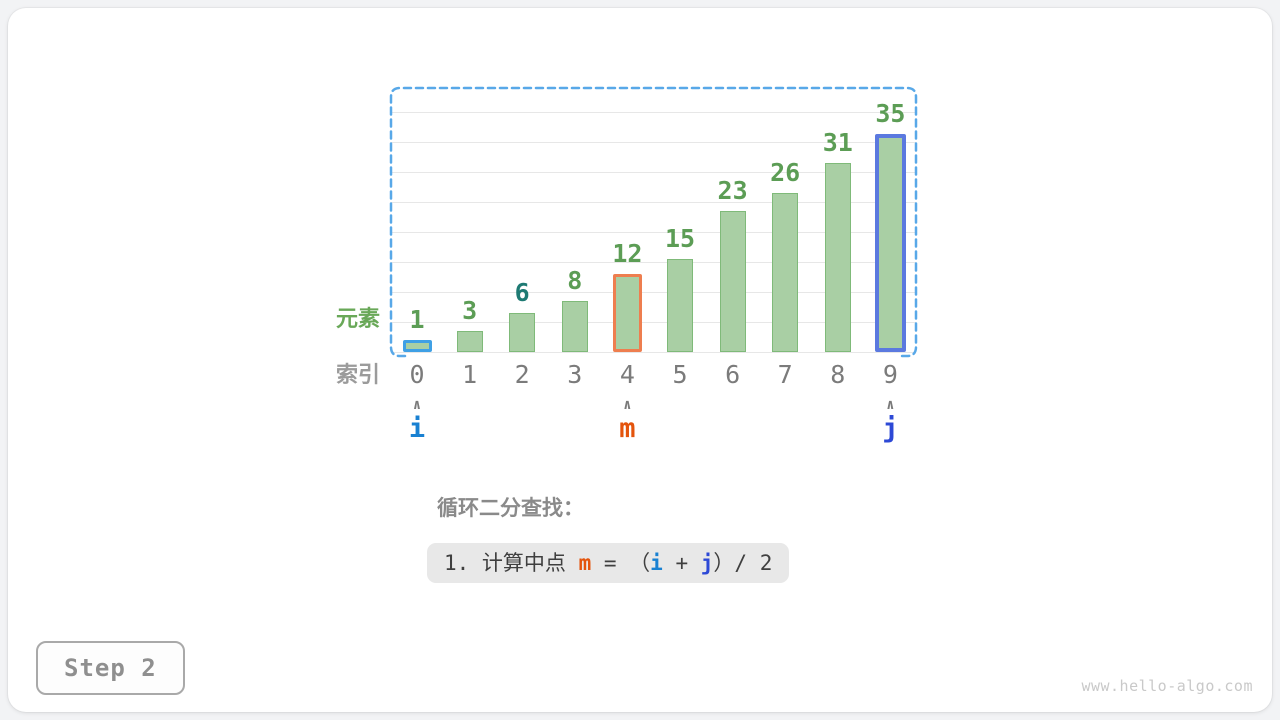  I want to click on pointer-label-i: i, so click(417, 428).